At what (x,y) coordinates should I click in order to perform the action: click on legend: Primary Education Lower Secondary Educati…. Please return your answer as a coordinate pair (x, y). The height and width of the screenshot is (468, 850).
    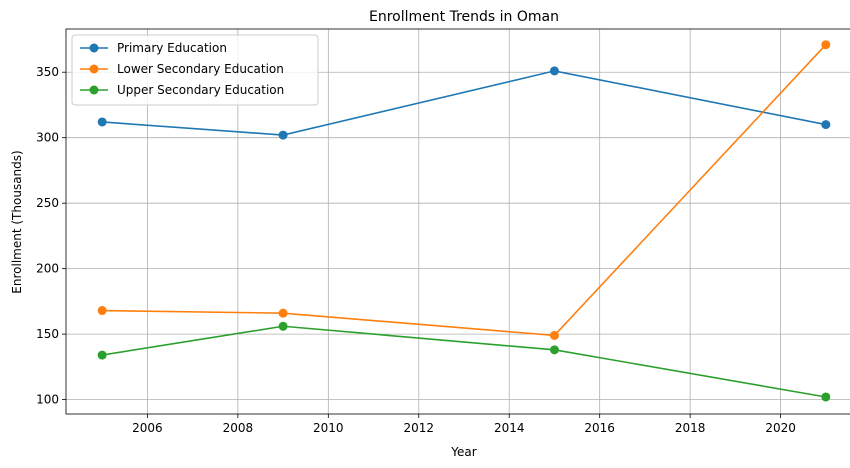
    Looking at the image, I should click on (195, 70).